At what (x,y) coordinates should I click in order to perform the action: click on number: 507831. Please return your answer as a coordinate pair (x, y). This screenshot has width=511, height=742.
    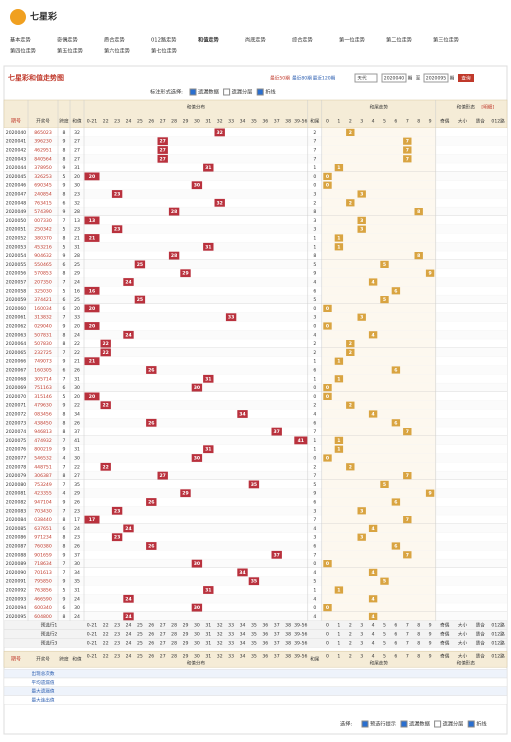
    Looking at the image, I should click on (43, 335).